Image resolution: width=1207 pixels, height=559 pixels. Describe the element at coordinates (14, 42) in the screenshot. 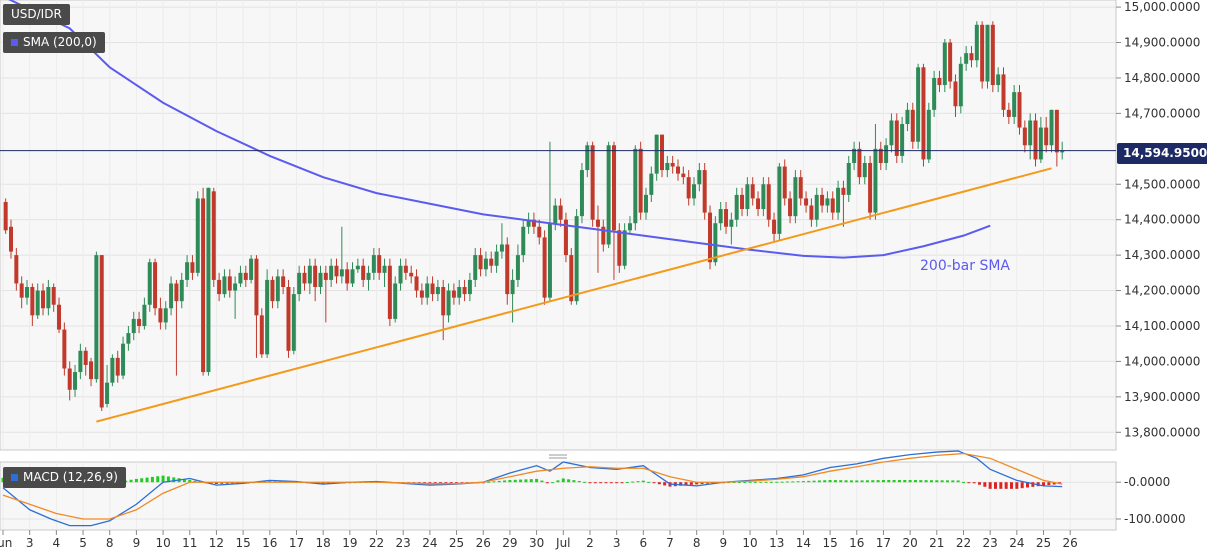

I see `sma-color-swatch` at that location.